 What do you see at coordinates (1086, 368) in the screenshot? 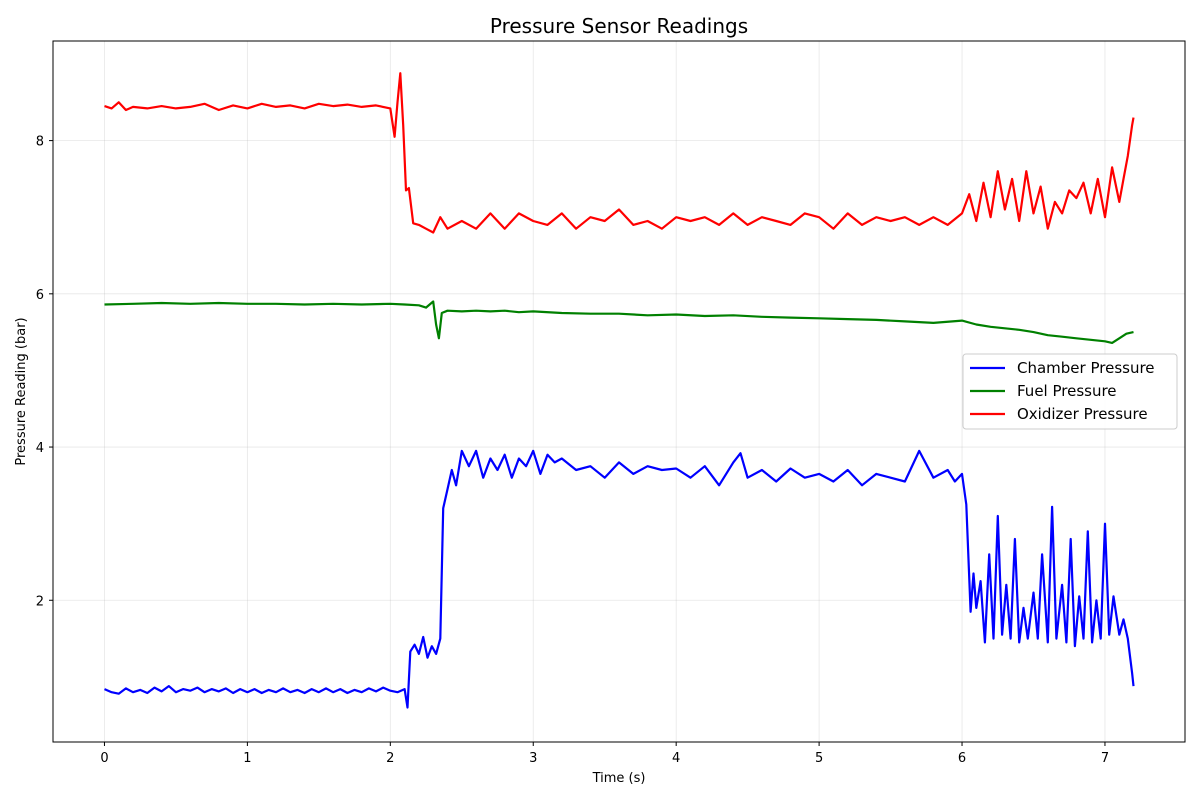
I see `legend-label-chamber-pressure: Chamber Pressure` at bounding box center [1086, 368].